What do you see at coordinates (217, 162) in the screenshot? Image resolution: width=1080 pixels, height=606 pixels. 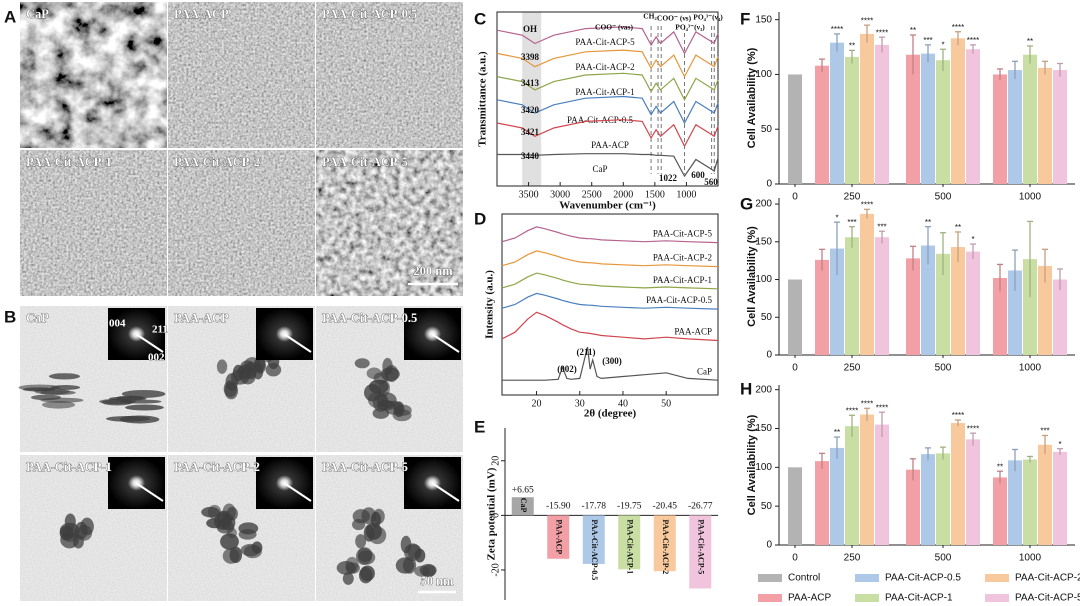 I see `sem-label: PAA-Cit-ACP-2` at bounding box center [217, 162].